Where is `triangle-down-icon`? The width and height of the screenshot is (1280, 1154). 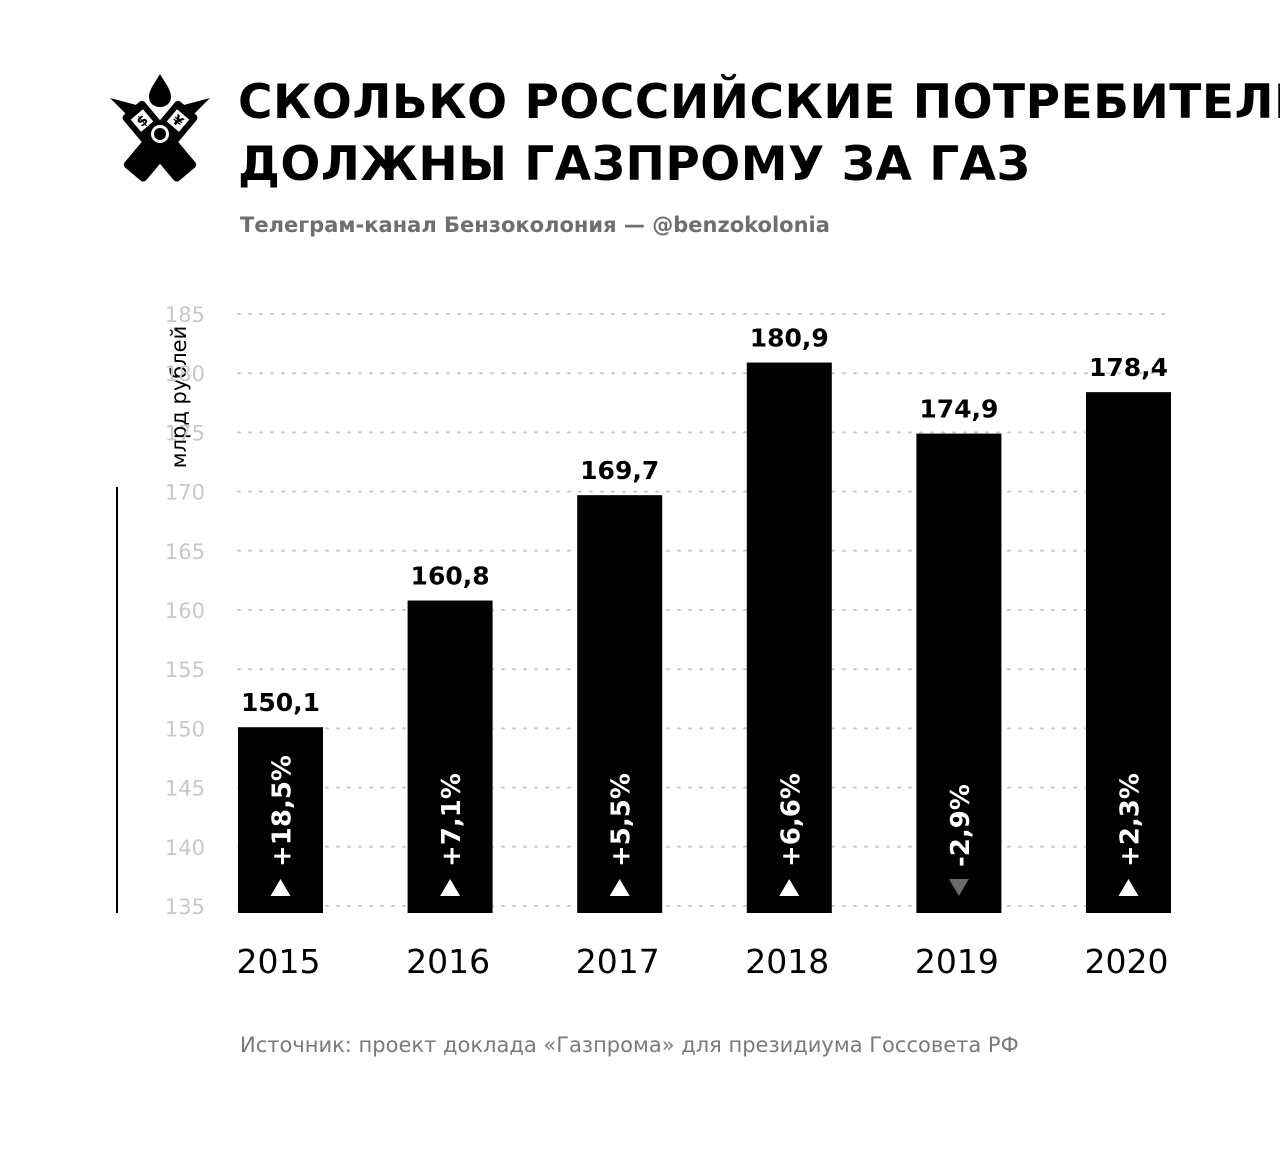
triangle-down-icon is located at coordinates (958, 887).